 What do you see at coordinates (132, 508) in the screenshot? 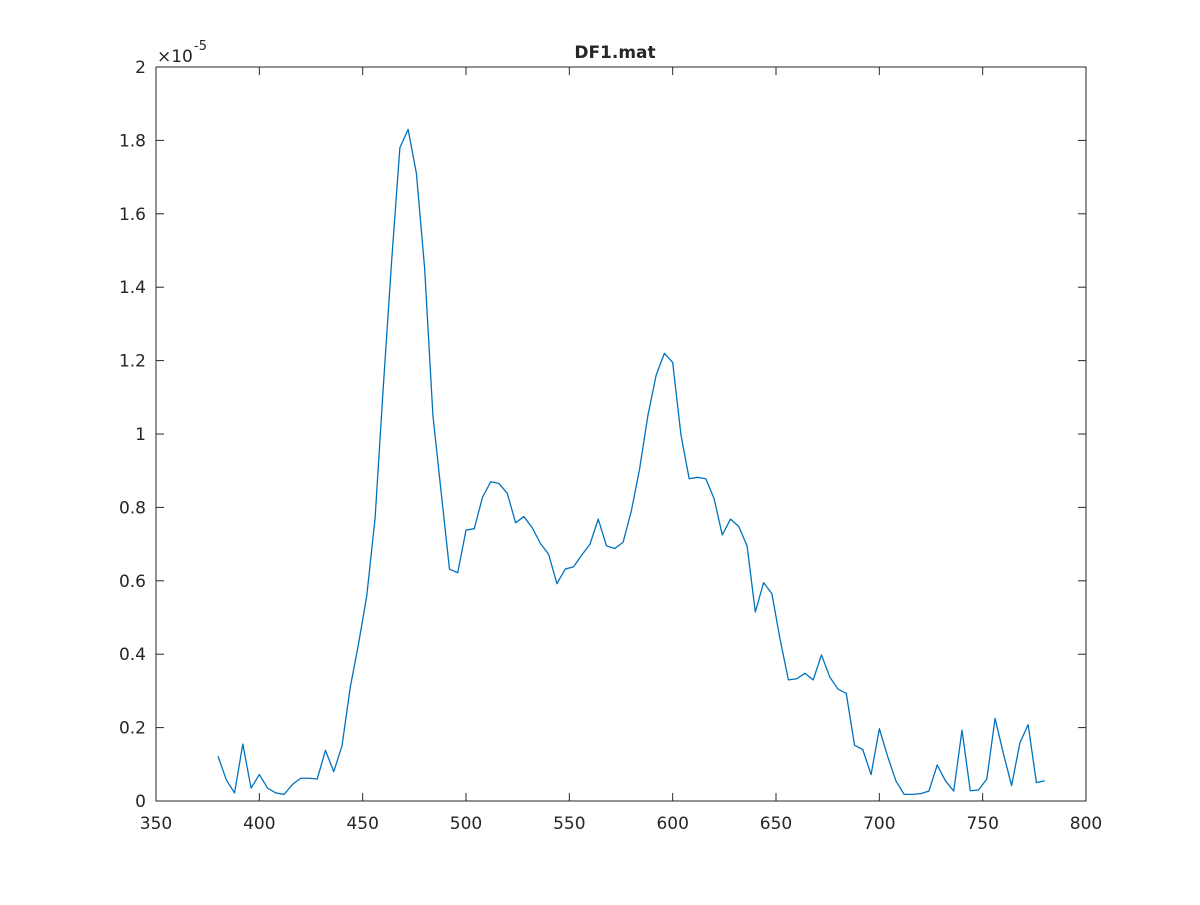
I see `y-tick-label: 0.8` at bounding box center [132, 508].